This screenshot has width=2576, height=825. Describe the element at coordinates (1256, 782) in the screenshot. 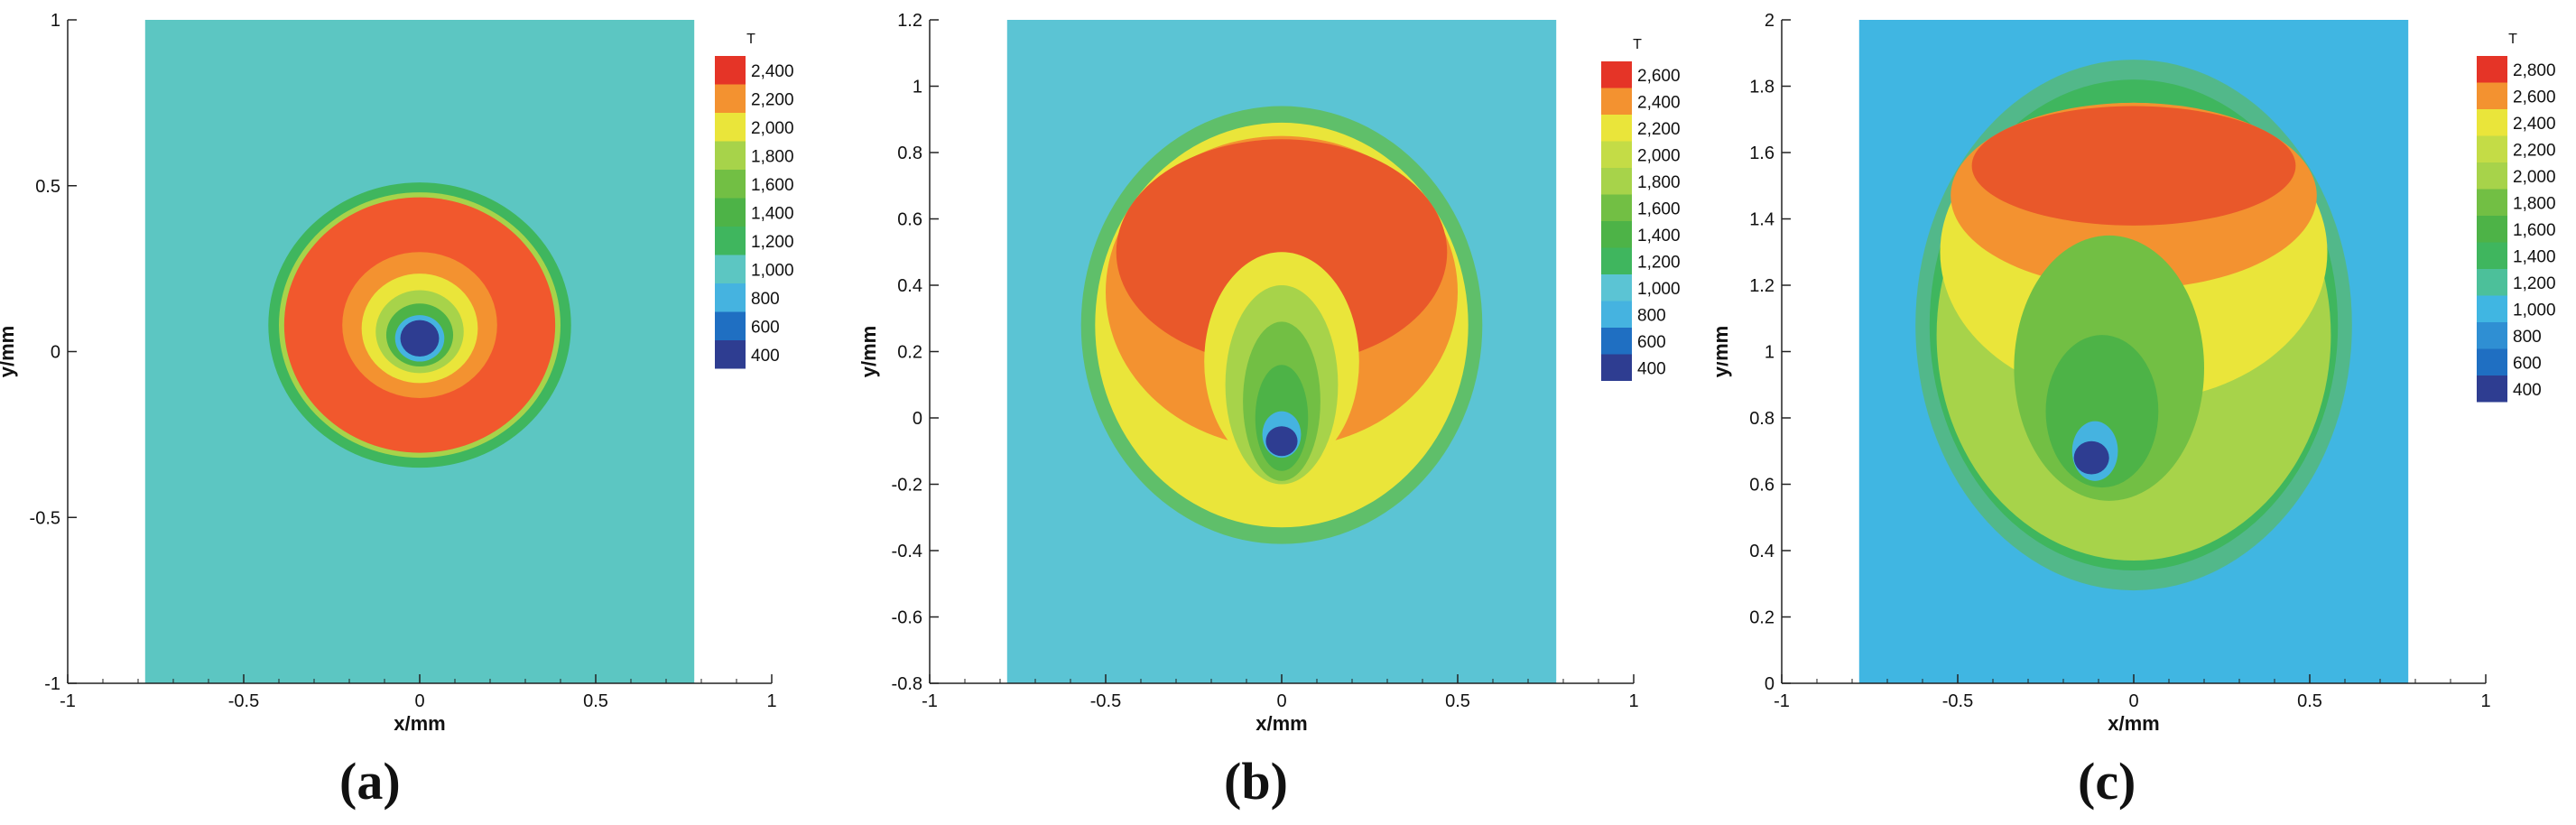

I see `panel-label-b: (b)` at that location.